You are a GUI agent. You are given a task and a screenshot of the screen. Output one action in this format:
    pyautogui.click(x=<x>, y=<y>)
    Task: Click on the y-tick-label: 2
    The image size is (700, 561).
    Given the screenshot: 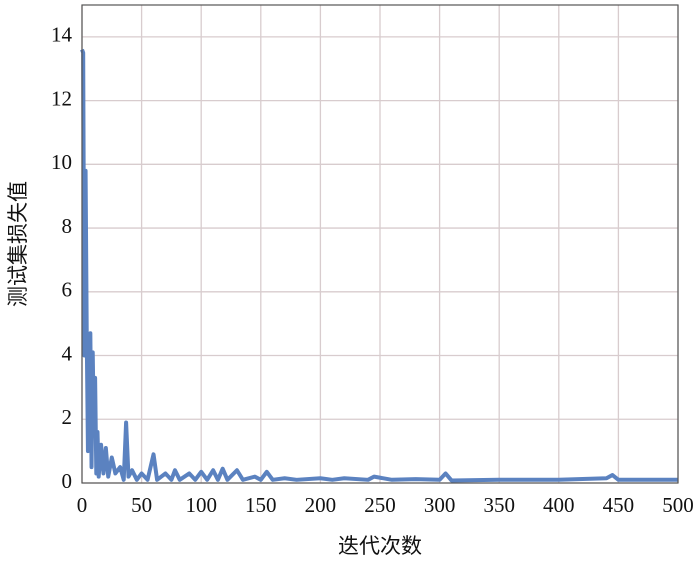 What is the action you would take?
    pyautogui.click(x=67, y=417)
    